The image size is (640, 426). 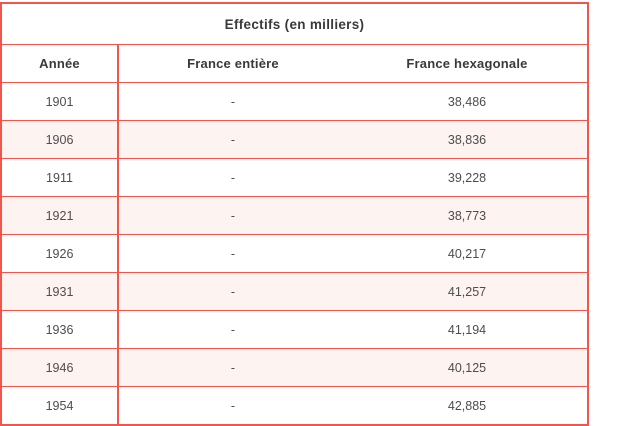 I want to click on year-cell: 1921, so click(x=60, y=215).